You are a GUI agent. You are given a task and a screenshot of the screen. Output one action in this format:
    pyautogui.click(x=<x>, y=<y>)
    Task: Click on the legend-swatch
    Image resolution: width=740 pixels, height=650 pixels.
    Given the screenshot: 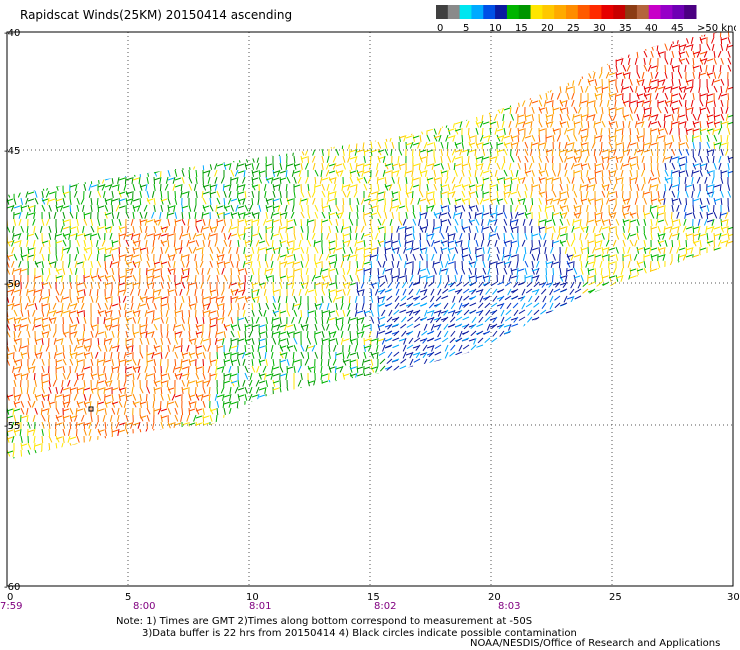 What is the action you would take?
    pyautogui.click(x=643, y=12)
    